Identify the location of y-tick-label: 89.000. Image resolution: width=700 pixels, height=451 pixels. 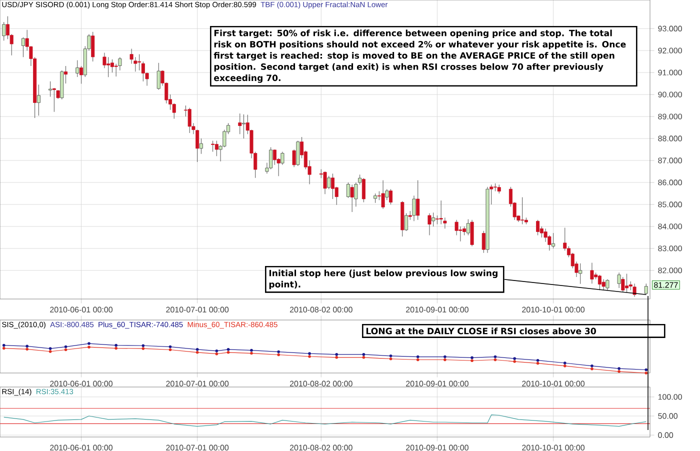
(670, 117).